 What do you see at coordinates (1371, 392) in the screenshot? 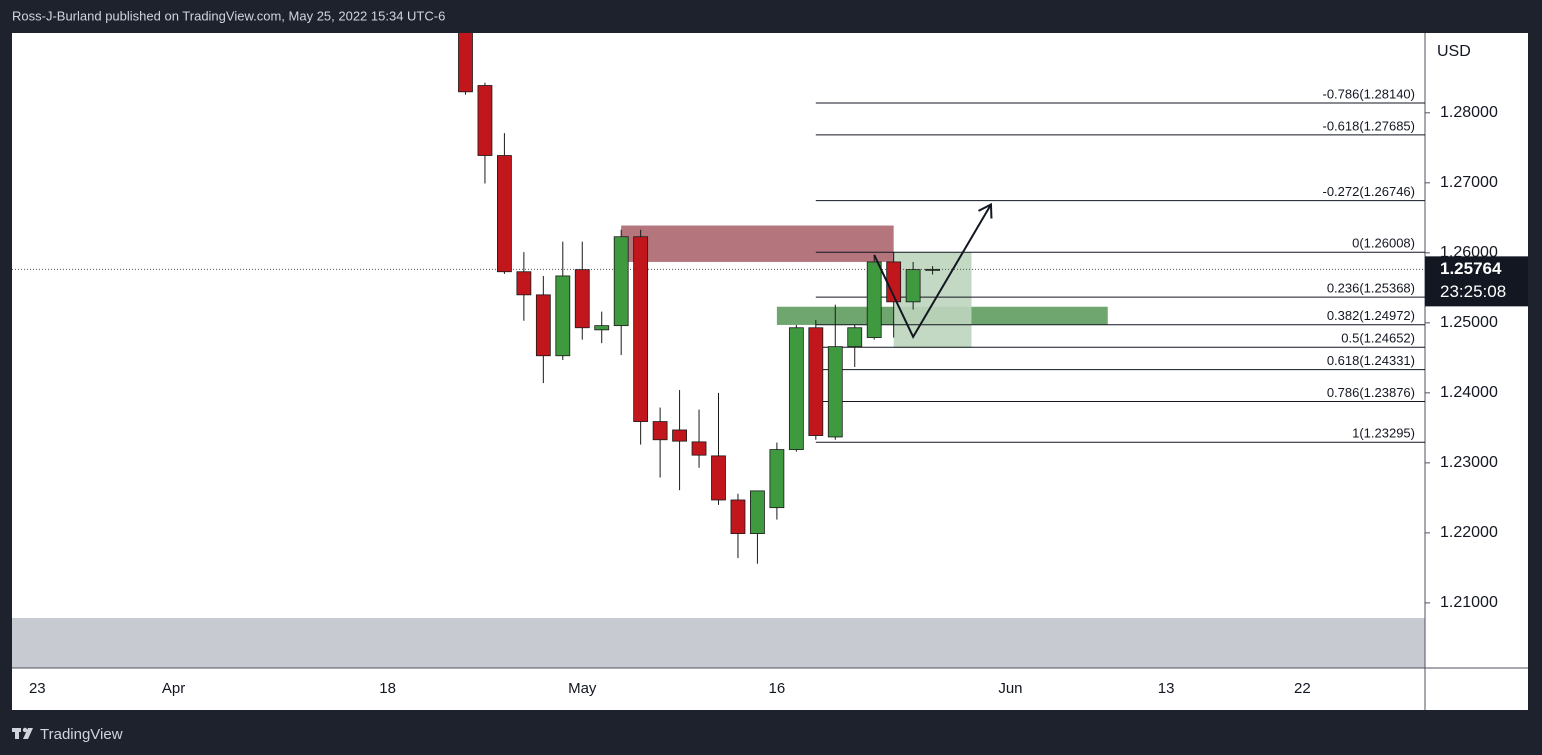
I see `fib-label: 0.786(1.23876)` at bounding box center [1371, 392].